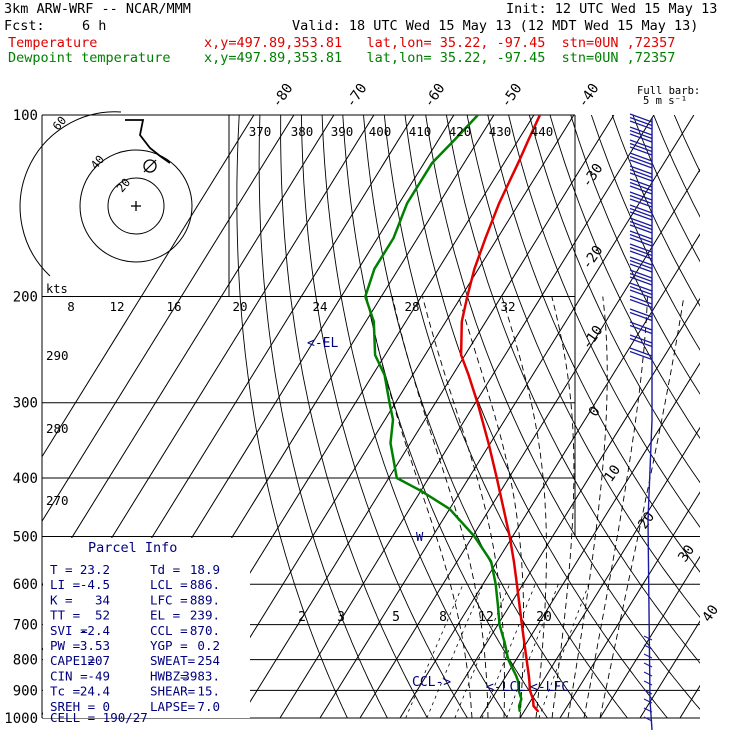 The image size is (740, 740). I want to click on mixing-ratio-label: 5, so click(396, 617).